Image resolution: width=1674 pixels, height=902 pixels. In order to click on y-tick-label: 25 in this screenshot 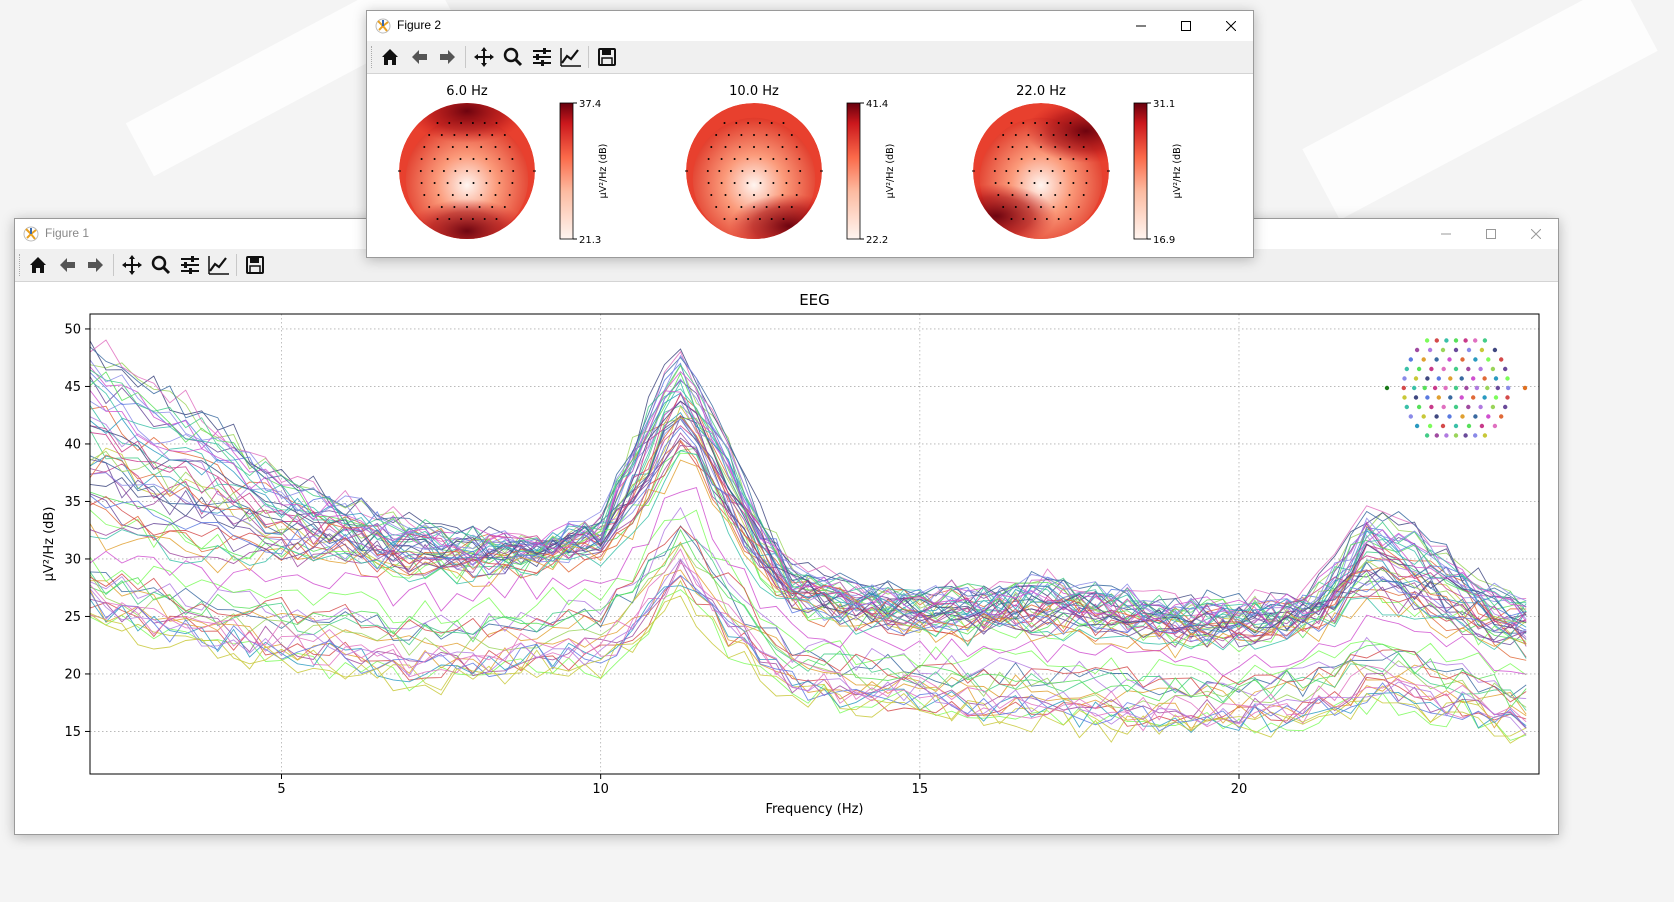, I will do `click(72, 617)`.